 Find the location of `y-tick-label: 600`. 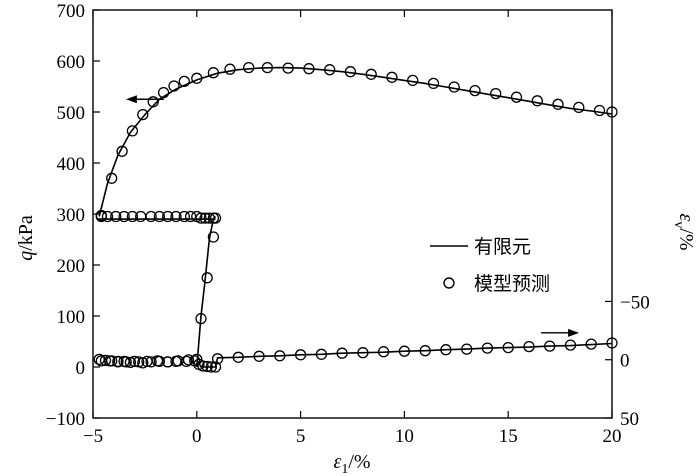

y-tick-label: 600 is located at coordinates (71, 62).